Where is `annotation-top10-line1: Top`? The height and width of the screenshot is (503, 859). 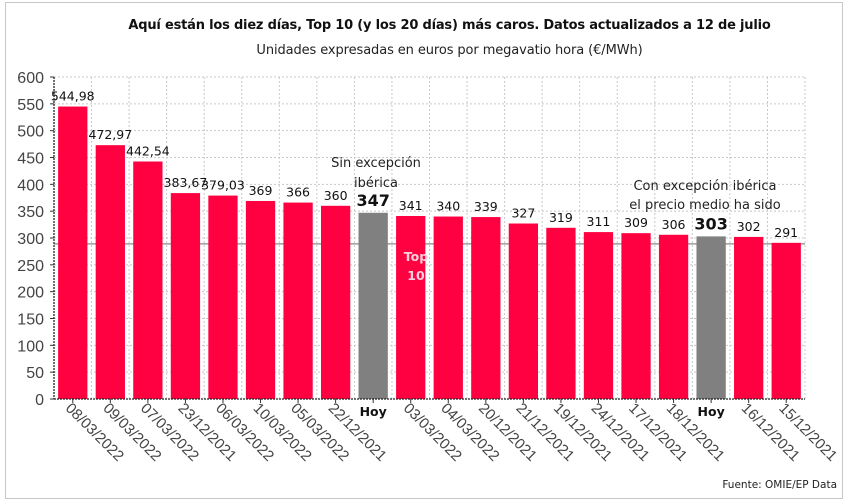 annotation-top10-line1: Top is located at coordinates (416, 256).